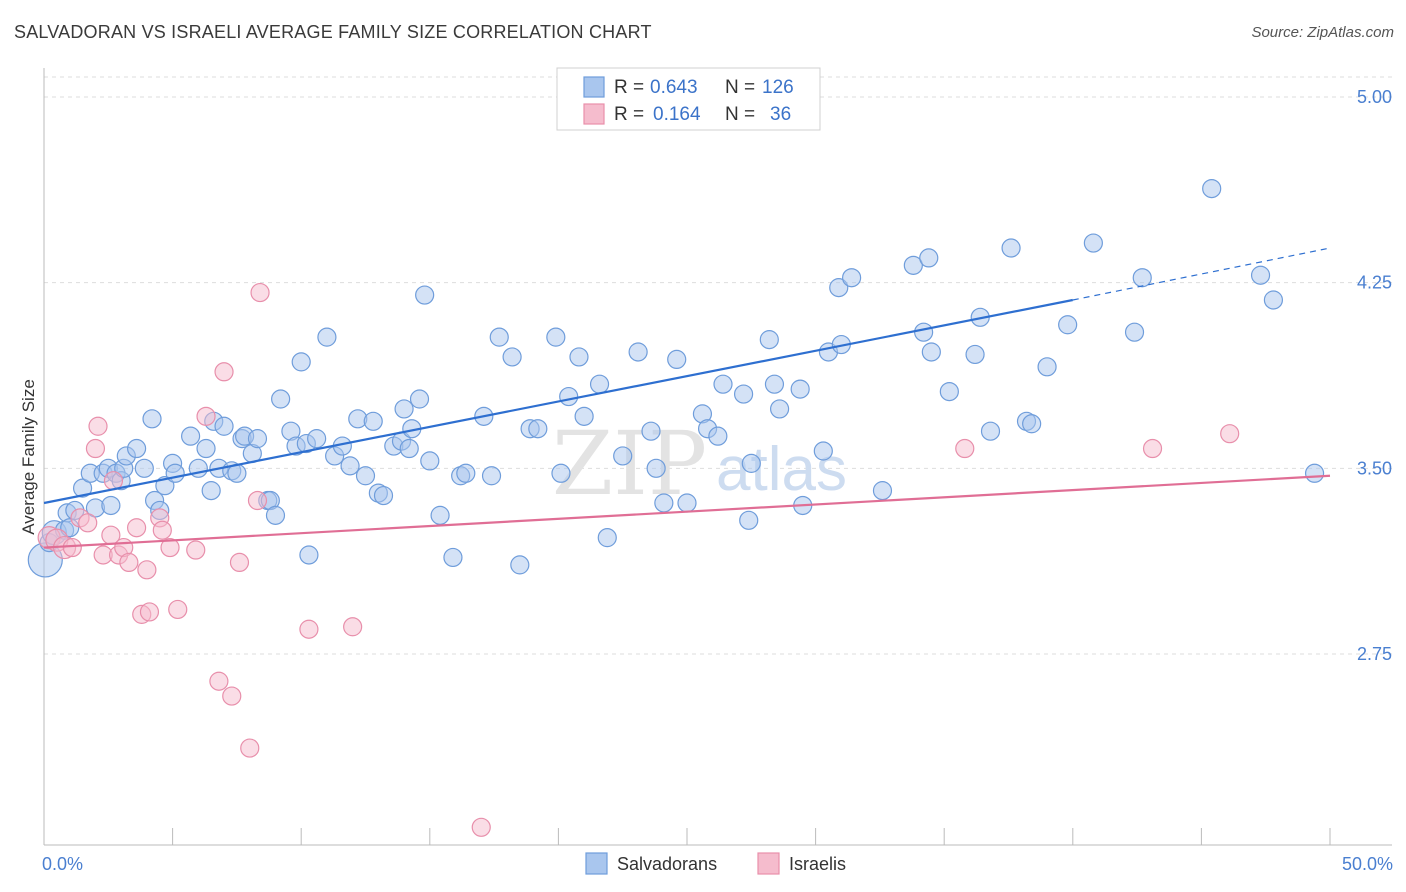  I want to click on legend-r-value: 0.643, so click(674, 87).